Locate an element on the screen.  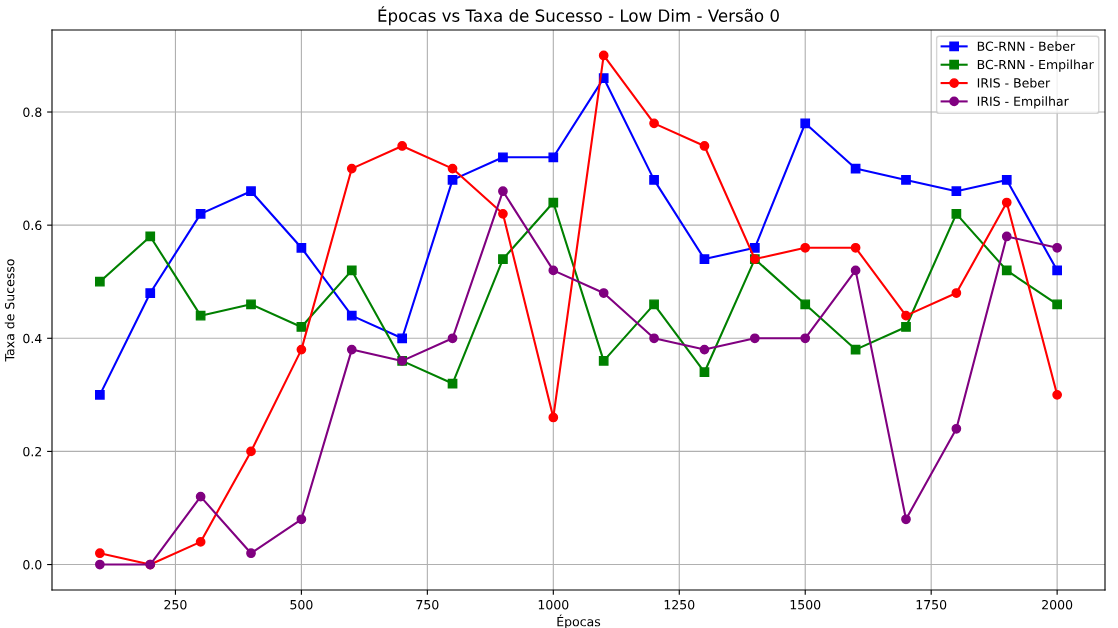
x-tick-label: 2000 is located at coordinates (1057, 604).